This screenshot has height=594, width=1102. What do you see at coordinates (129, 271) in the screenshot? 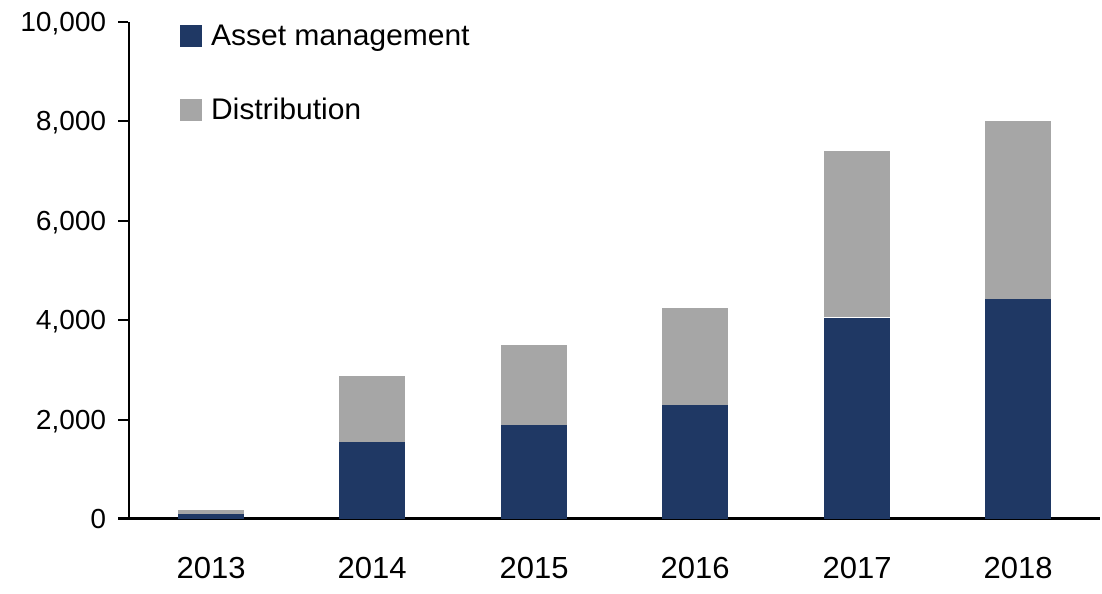
I see `y-axis-line` at bounding box center [129, 271].